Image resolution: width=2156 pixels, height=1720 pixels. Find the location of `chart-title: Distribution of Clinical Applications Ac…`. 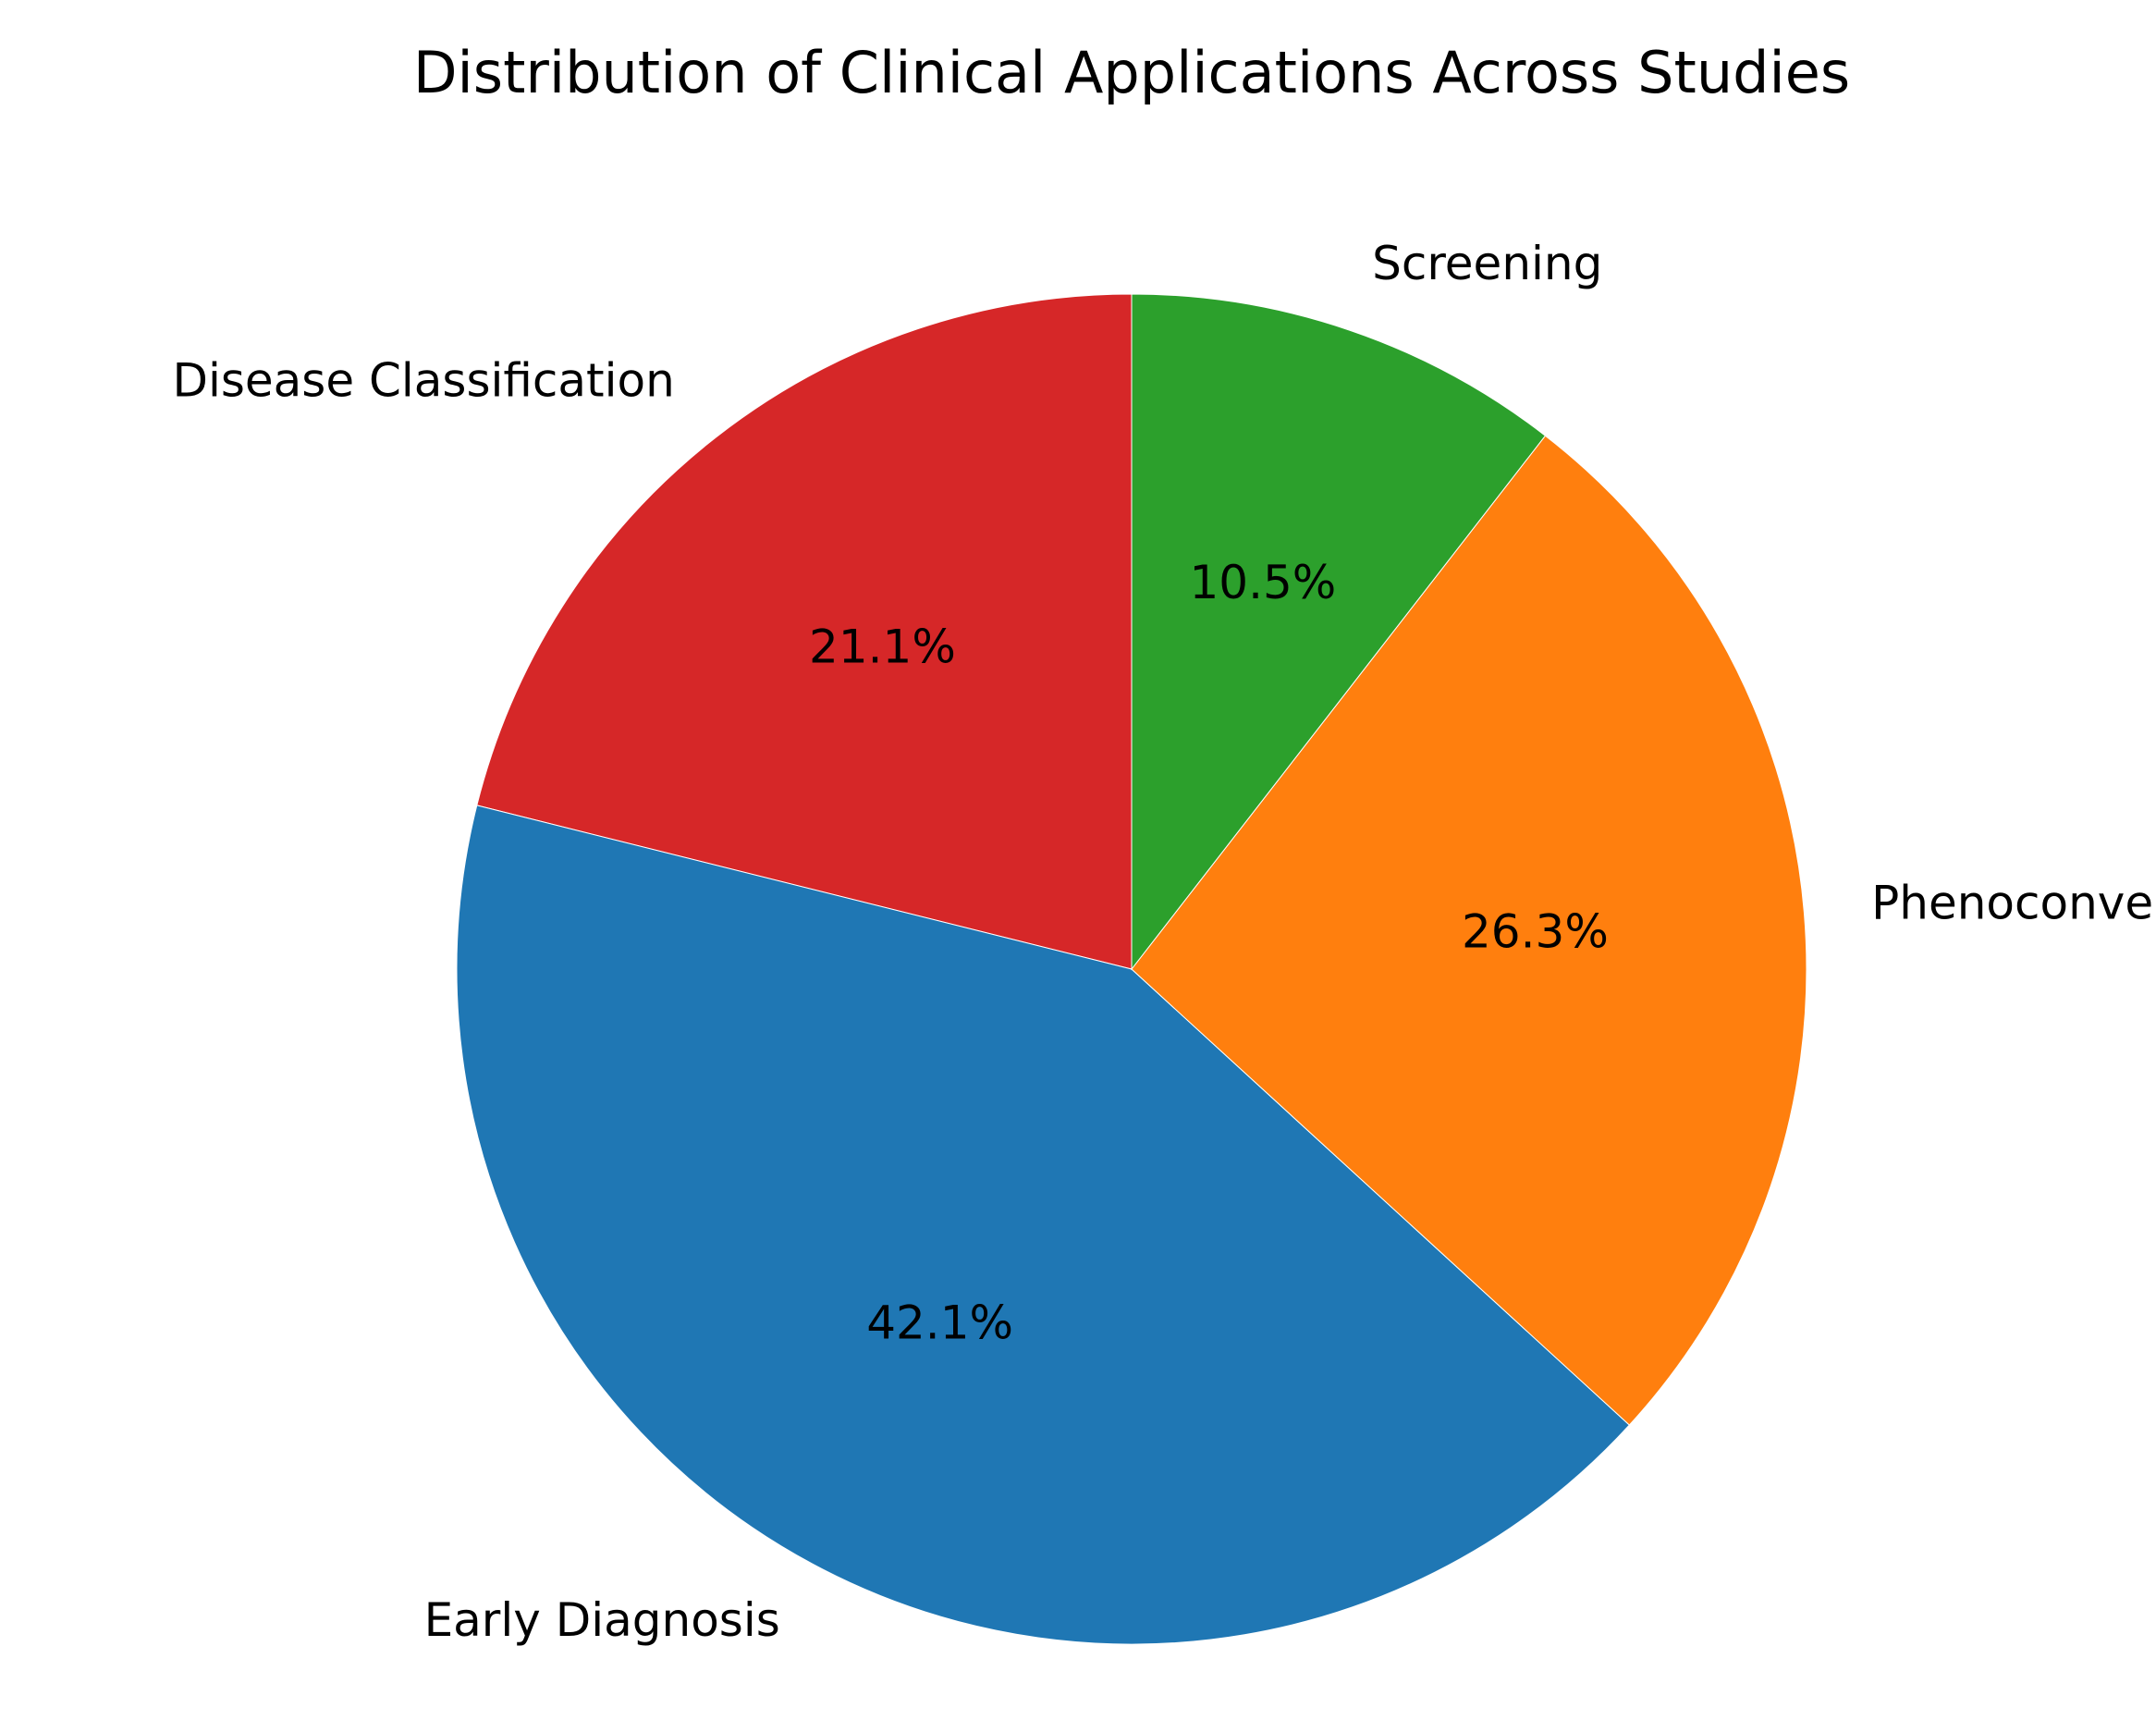

chart-title: Distribution of Clinical Applications Ac… is located at coordinates (1132, 72).